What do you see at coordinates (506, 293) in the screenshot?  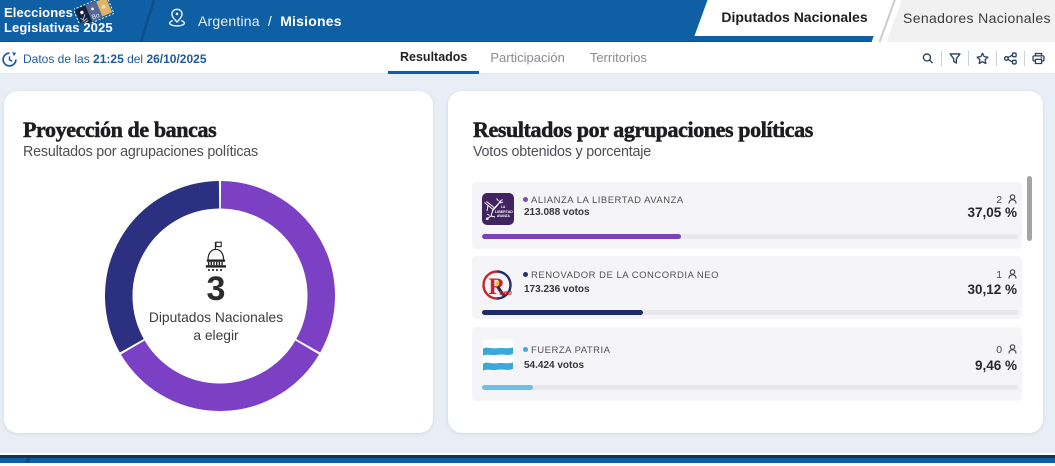 I see `svg-text: neo` at bounding box center [506, 293].